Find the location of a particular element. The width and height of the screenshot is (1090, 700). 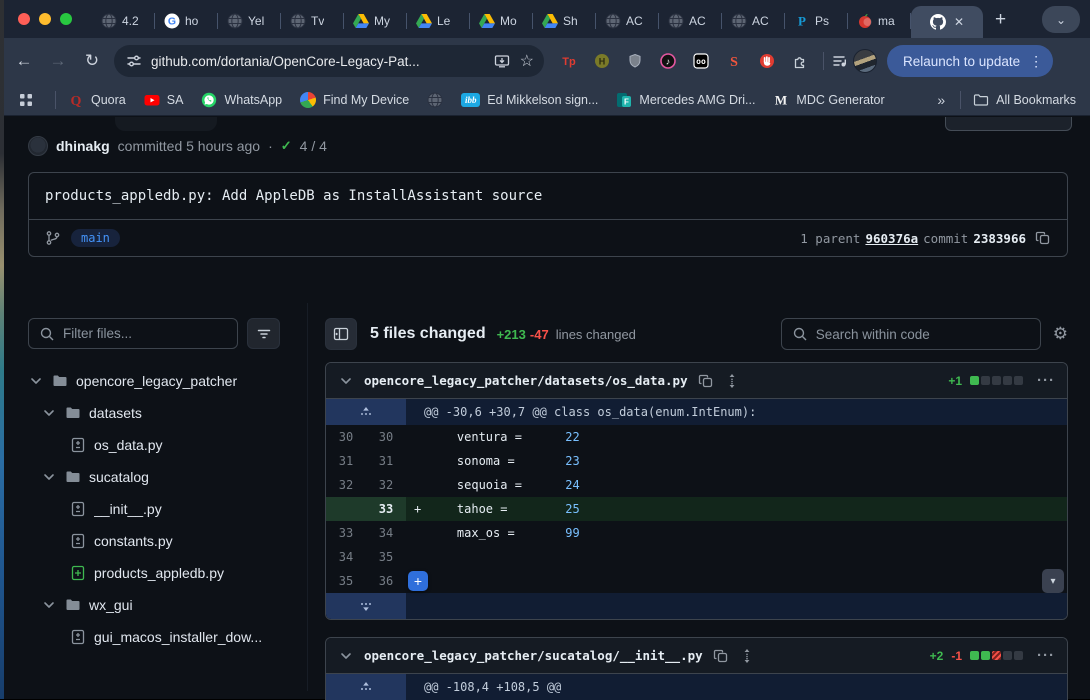

zoom-window-button is located at coordinates (66, 19).